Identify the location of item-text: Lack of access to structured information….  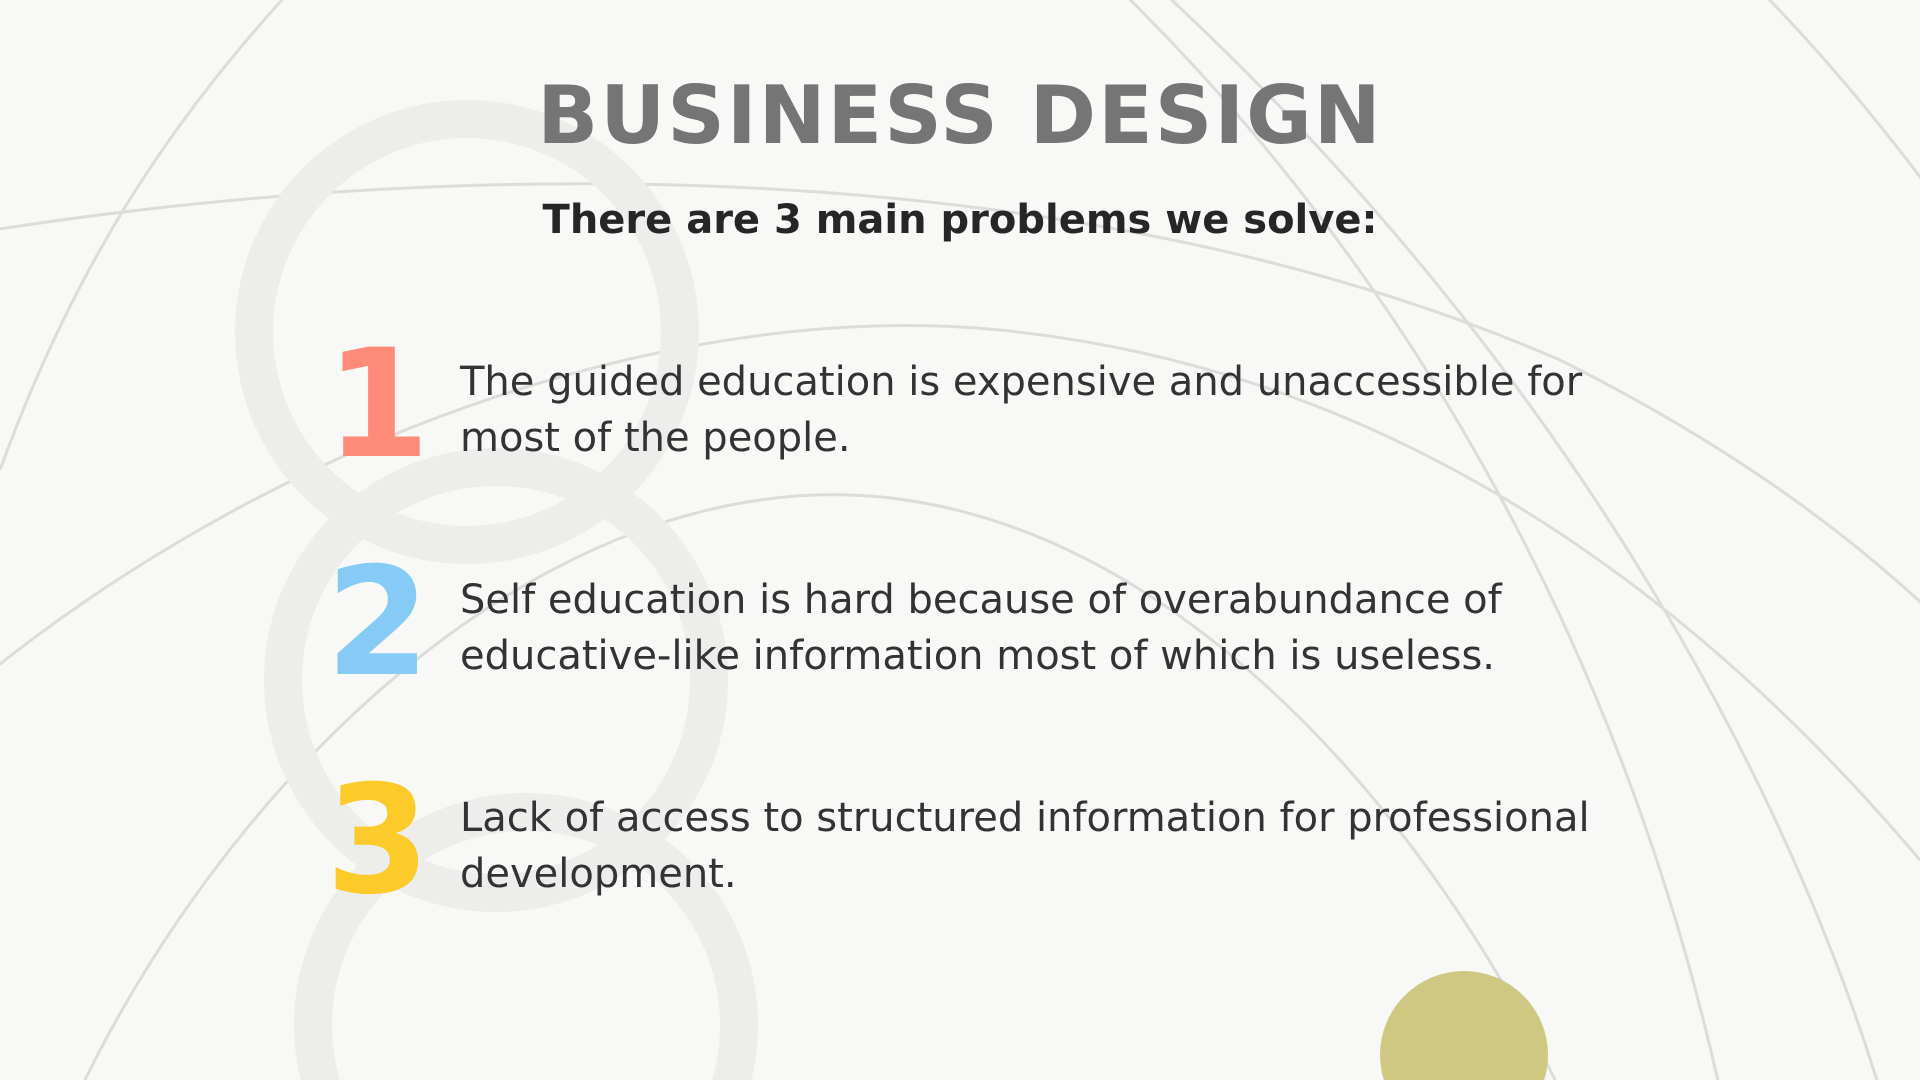
(1025, 846).